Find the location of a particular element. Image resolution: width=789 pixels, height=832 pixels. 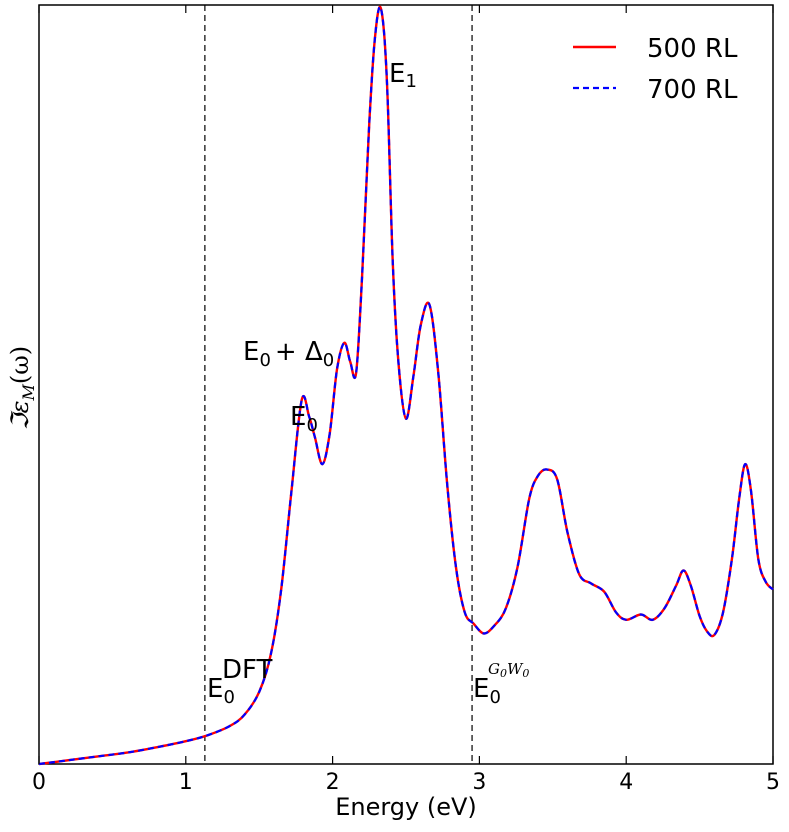

annotation-e0: E0 is located at coordinates (304, 419).